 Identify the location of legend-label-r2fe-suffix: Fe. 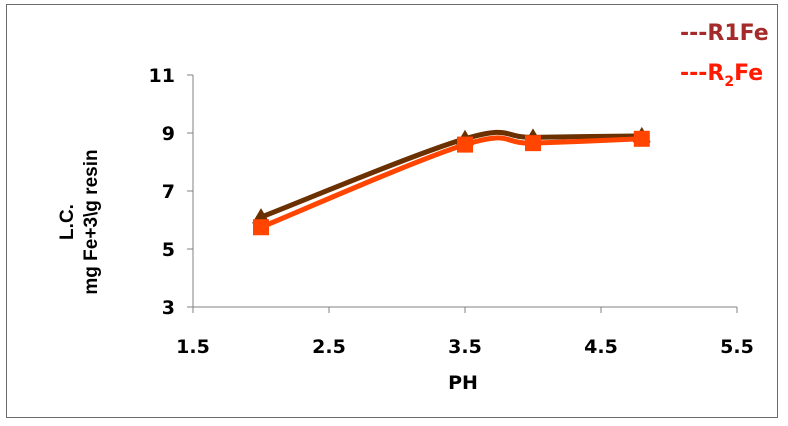
(748, 73).